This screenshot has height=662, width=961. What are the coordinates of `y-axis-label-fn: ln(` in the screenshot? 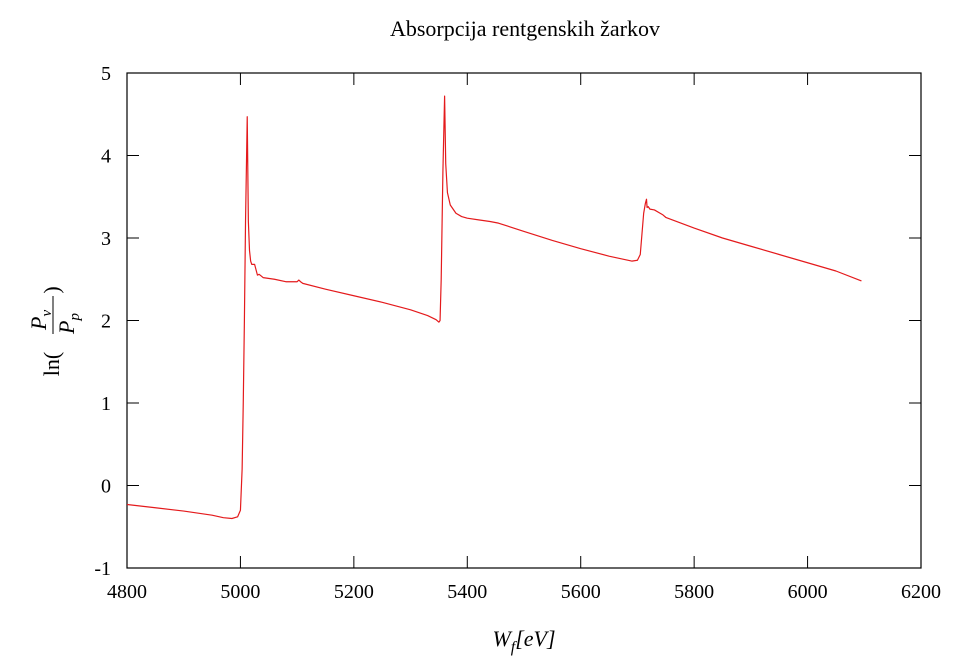 It's located at (51, 364).